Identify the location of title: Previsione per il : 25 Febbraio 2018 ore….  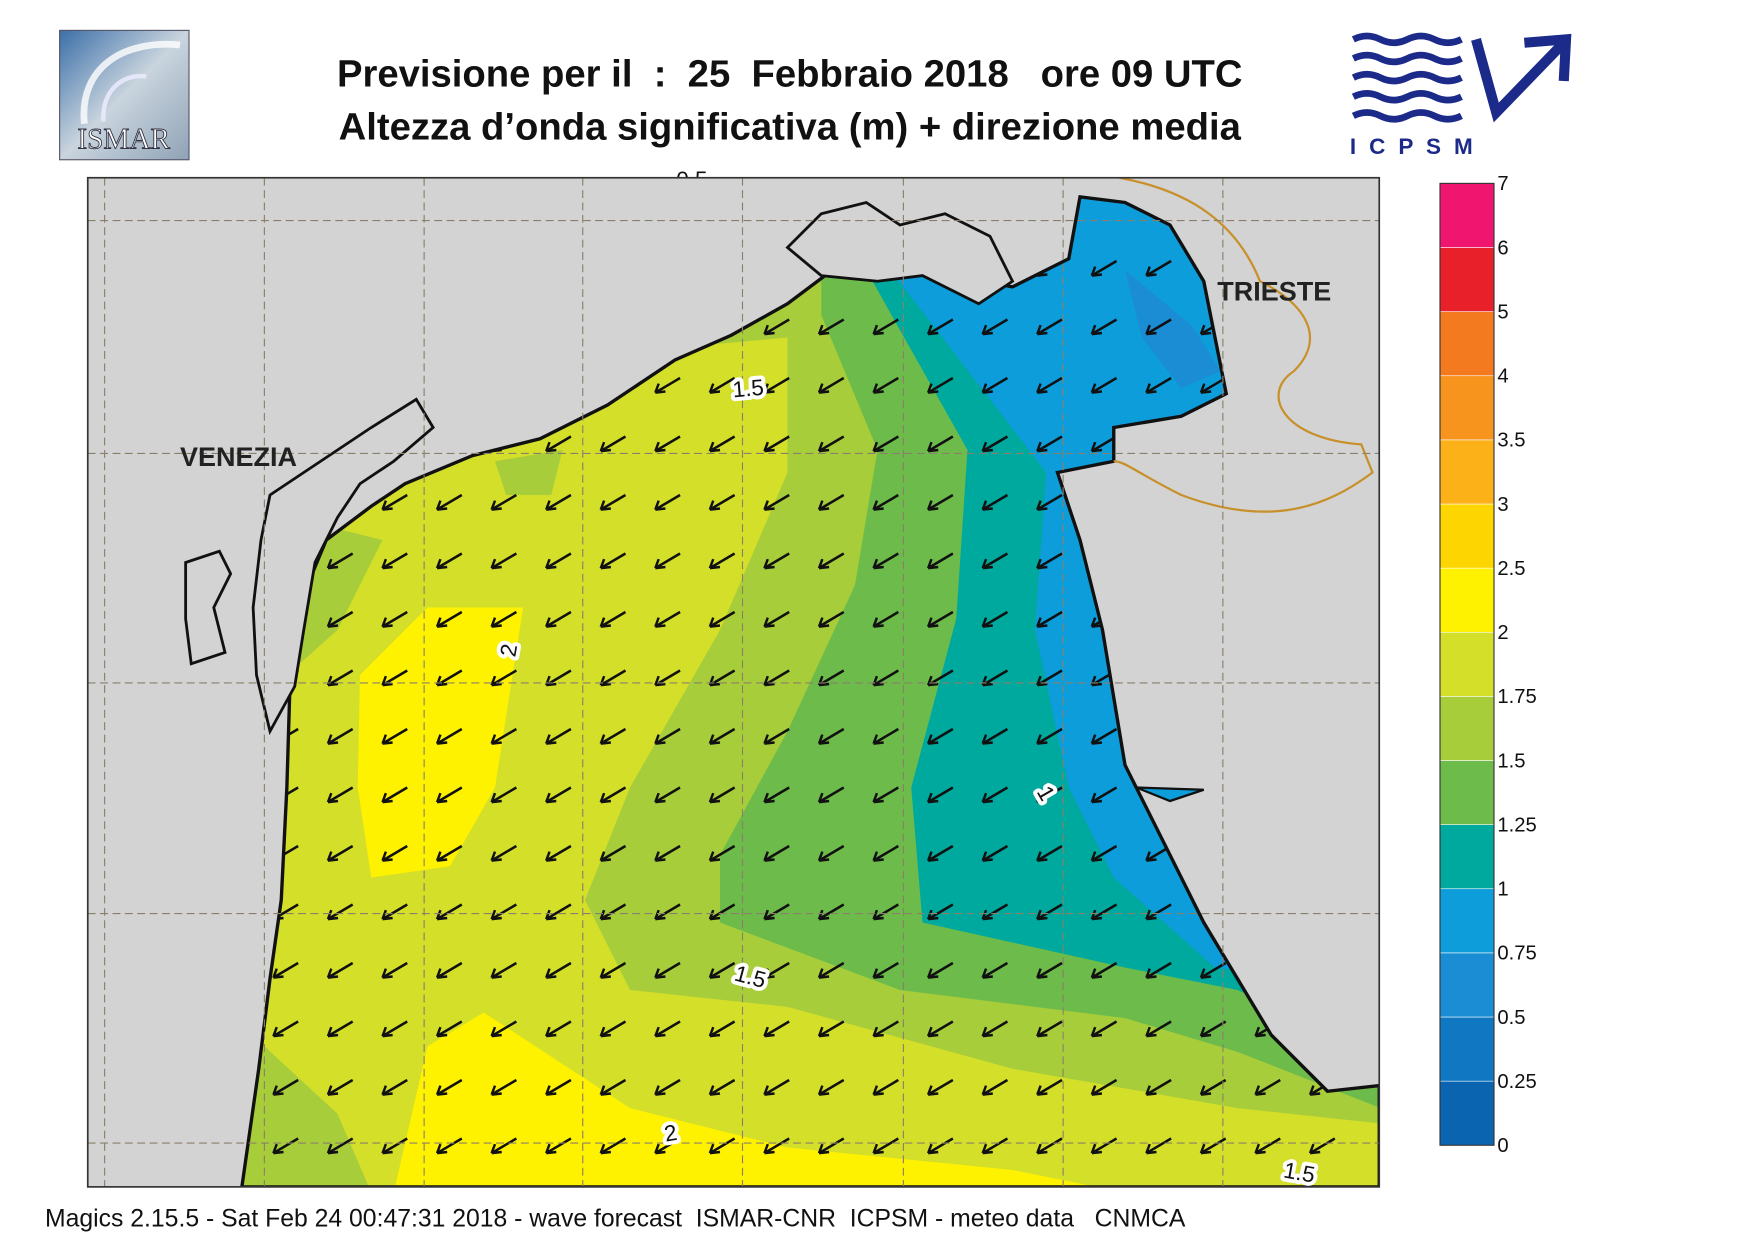
(790, 74).